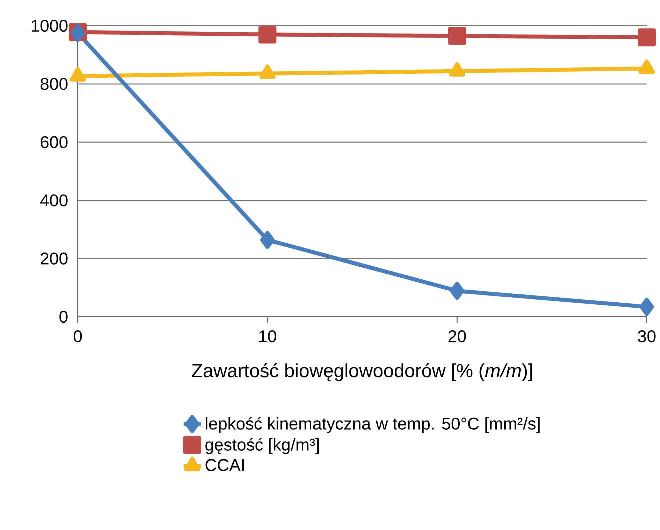  Describe the element at coordinates (54, 84) in the screenshot. I see `y-tick-label: 800` at that location.